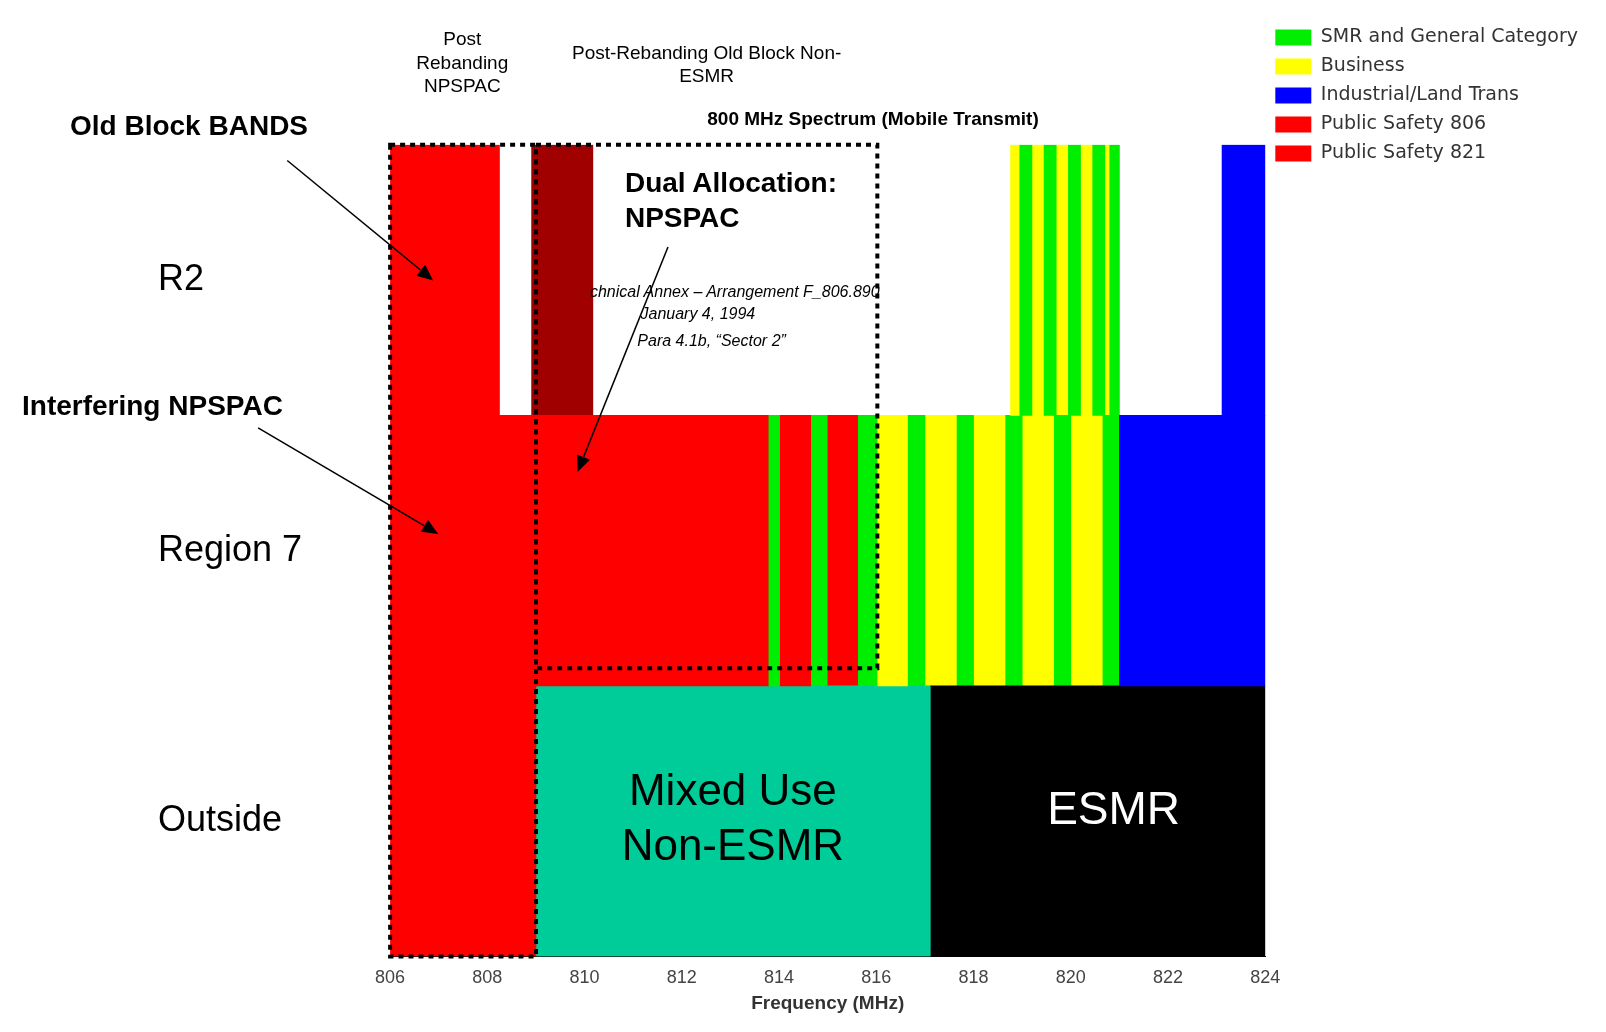 This screenshot has height=1032, width=1606. What do you see at coordinates (706, 64) in the screenshot?
I see `text: Post-Rebanding Old Block Non-ESMR` at bounding box center [706, 64].